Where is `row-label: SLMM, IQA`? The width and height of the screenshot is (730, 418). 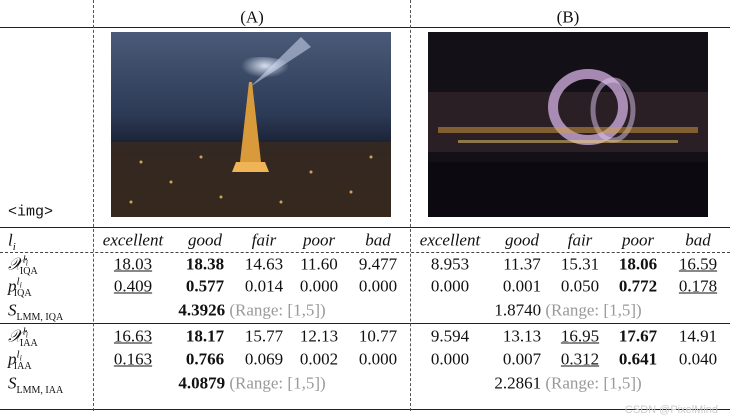
row-label: SLMM, IQA is located at coordinates (35, 311).